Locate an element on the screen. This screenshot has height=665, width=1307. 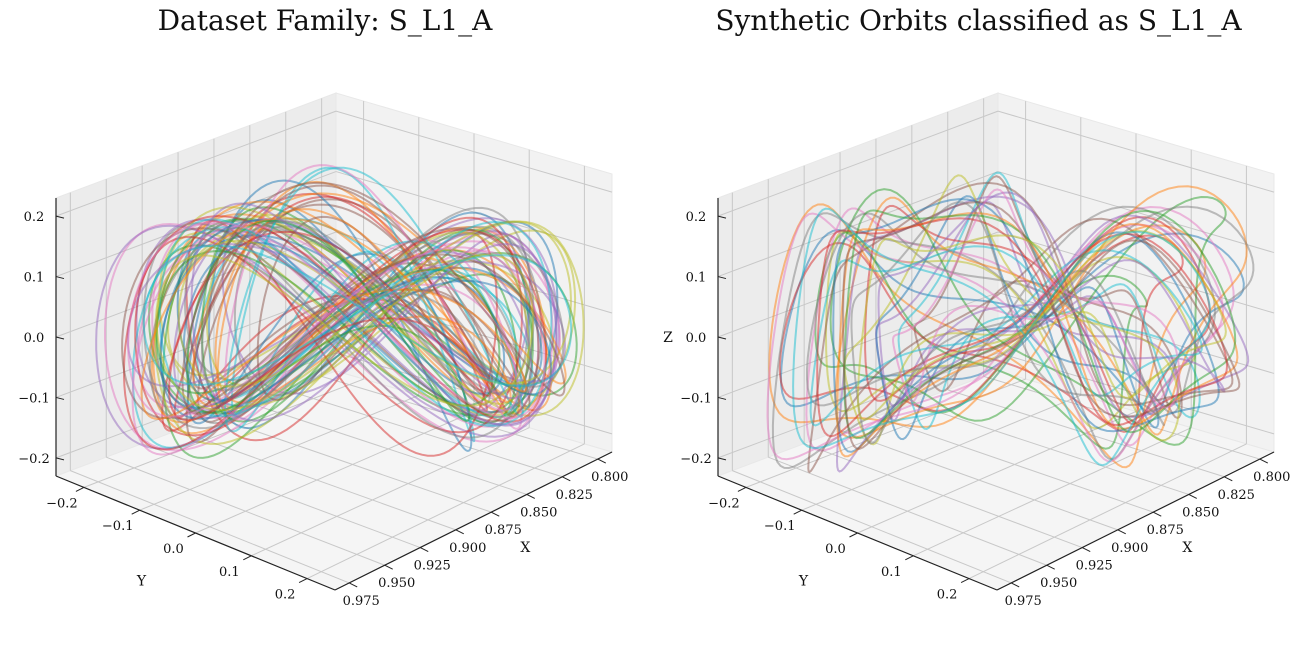
x-axis-line is located at coordinates (1135, 521).